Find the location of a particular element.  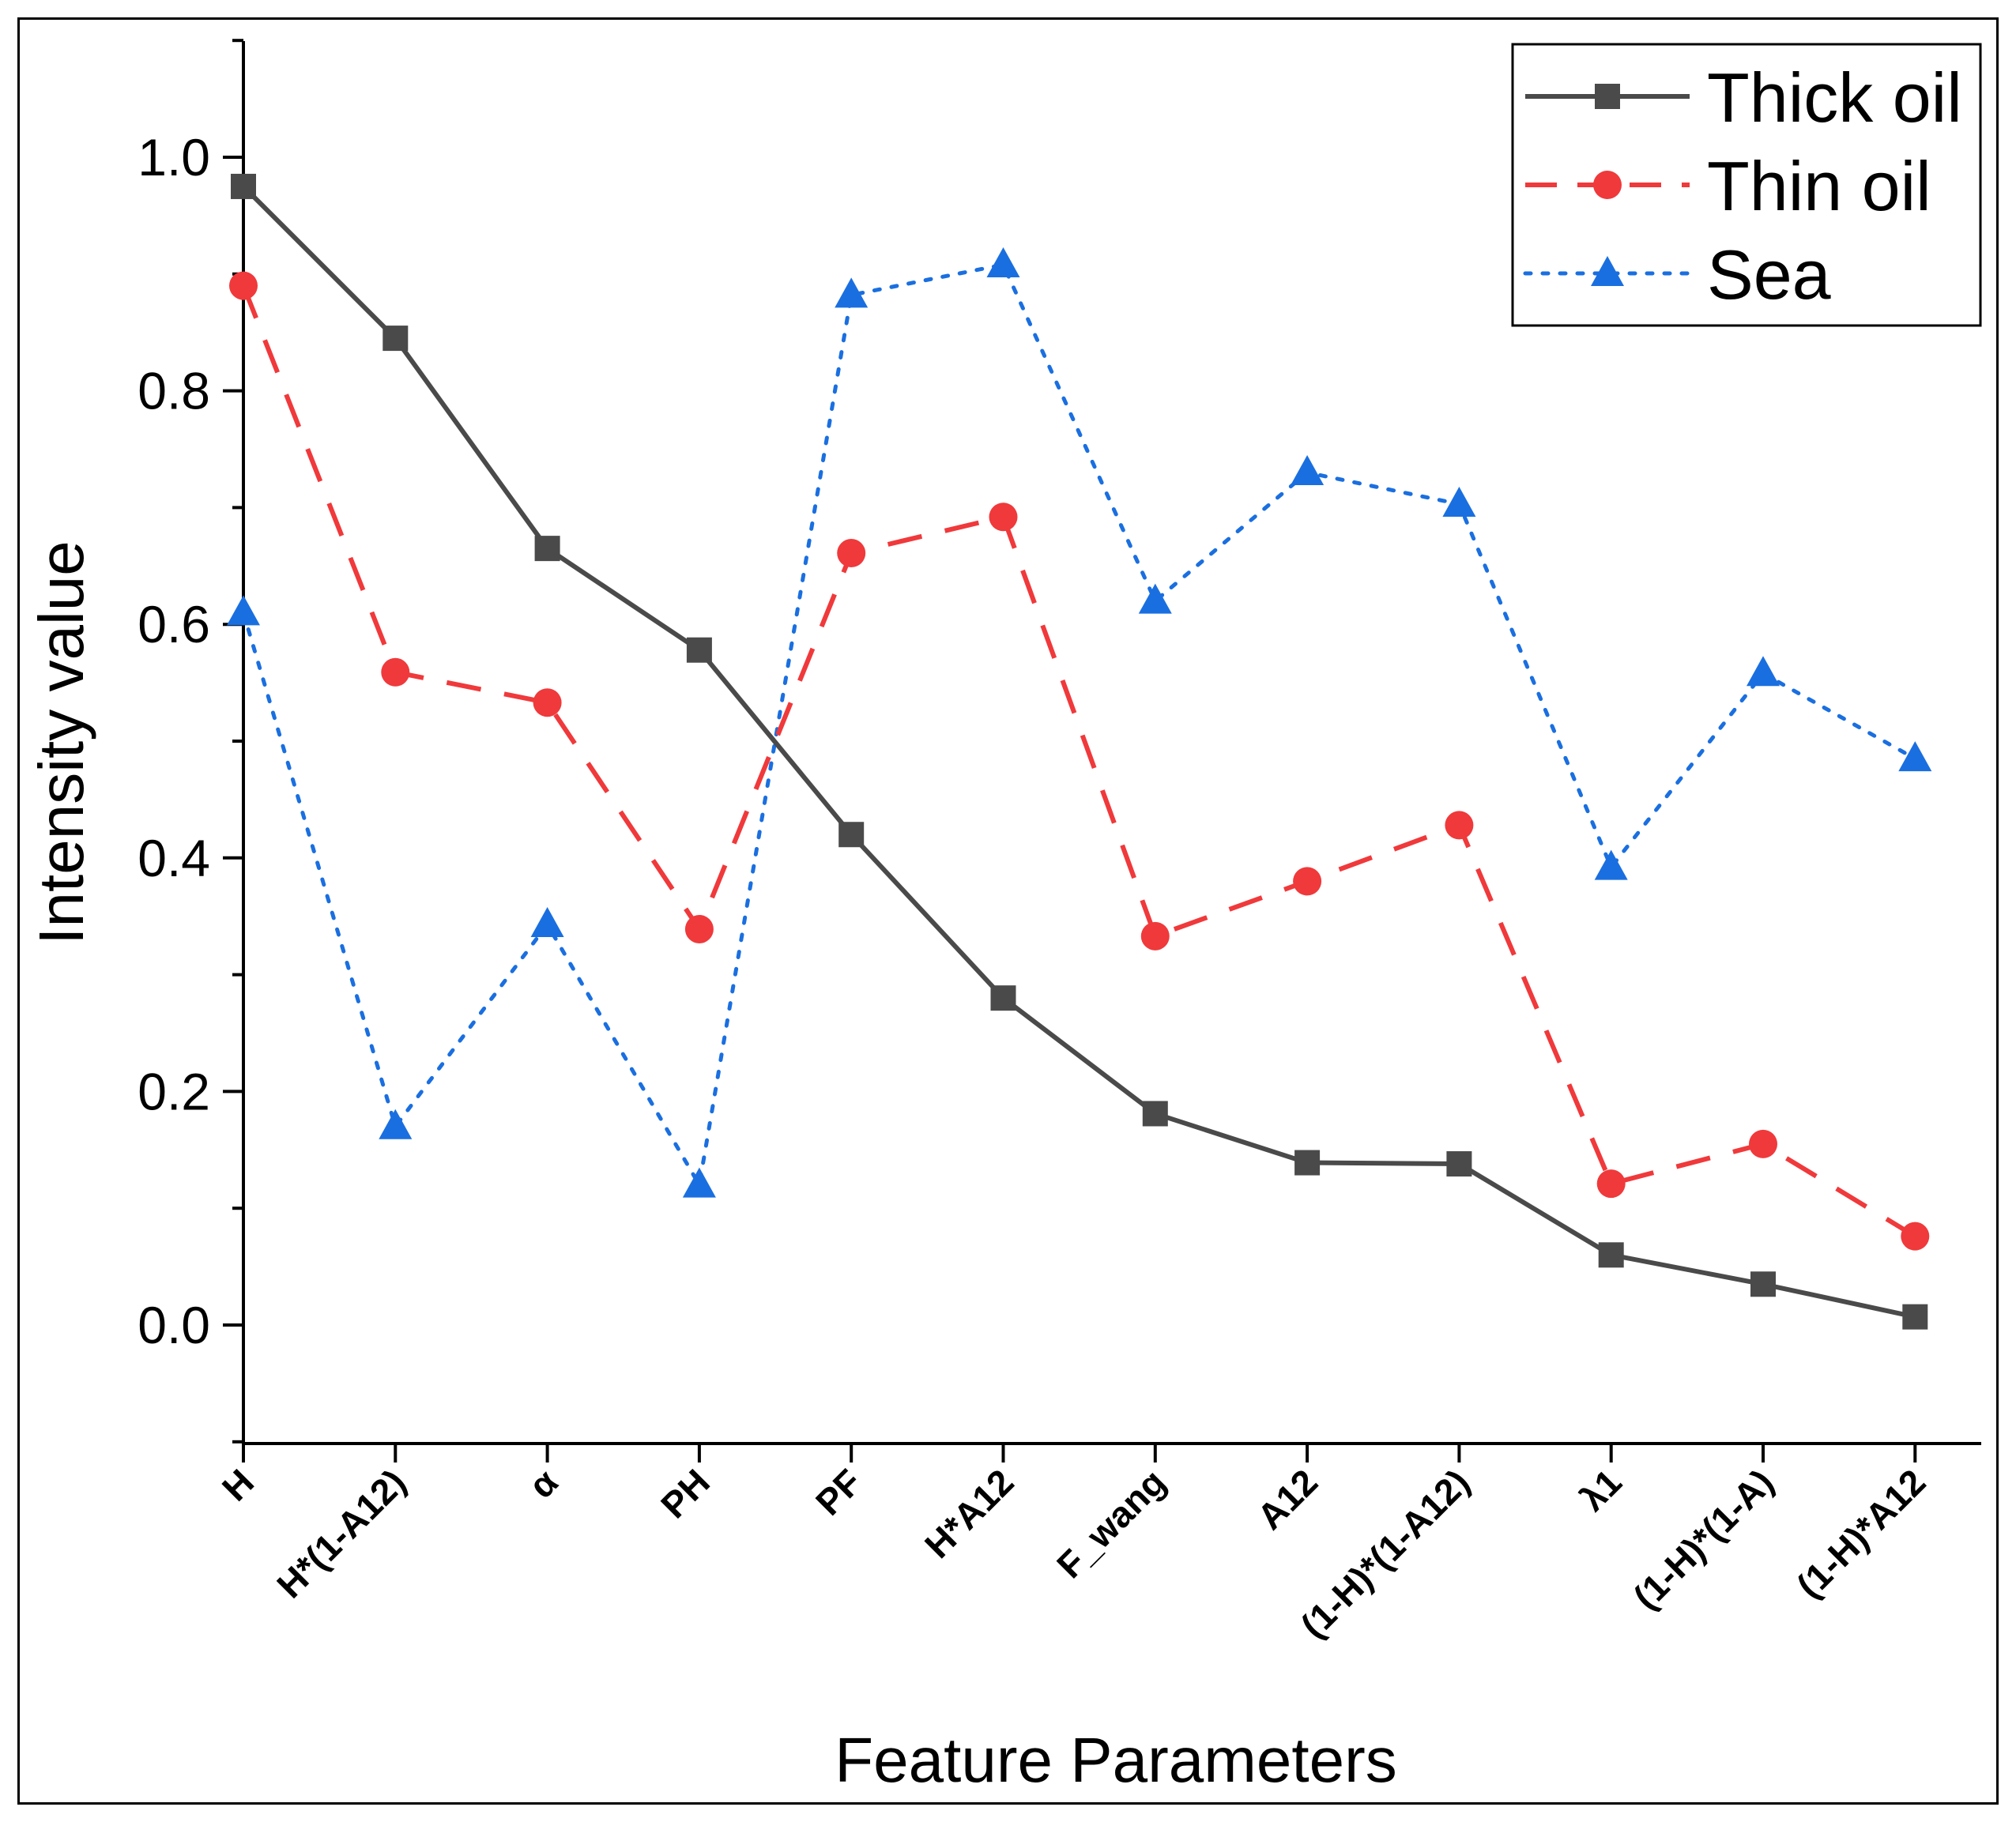

y-tick-label: 0.4 is located at coordinates (174, 858).